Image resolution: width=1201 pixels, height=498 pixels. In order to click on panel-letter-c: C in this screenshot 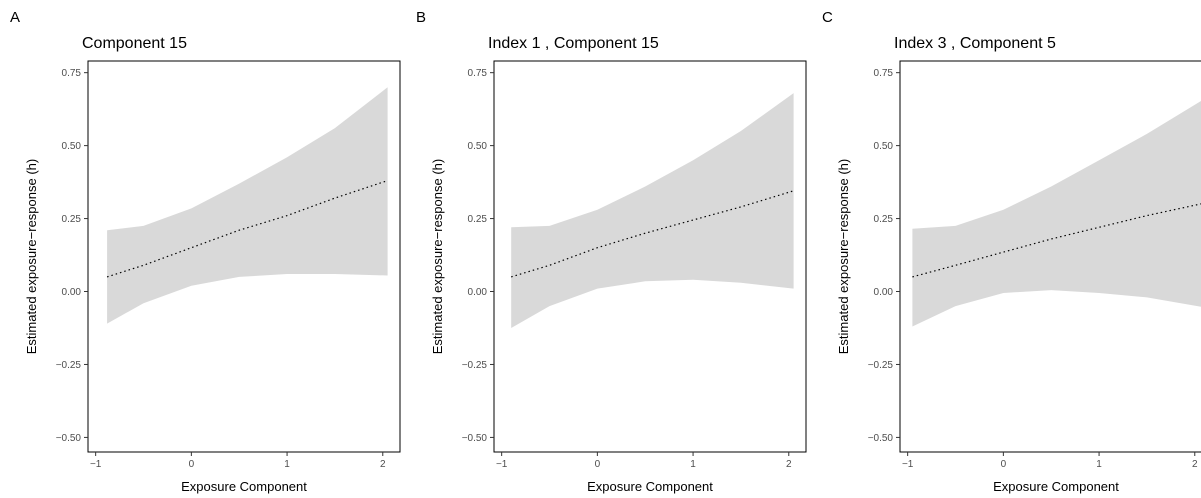, I will do `click(827, 17)`.